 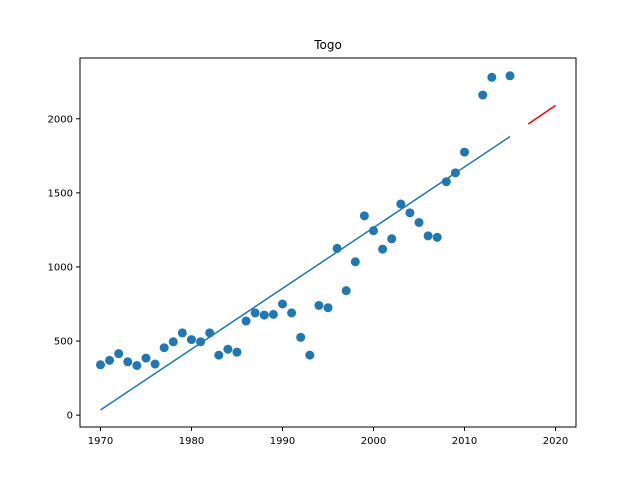 I want to click on data-point-1971, so click(x=110, y=360).